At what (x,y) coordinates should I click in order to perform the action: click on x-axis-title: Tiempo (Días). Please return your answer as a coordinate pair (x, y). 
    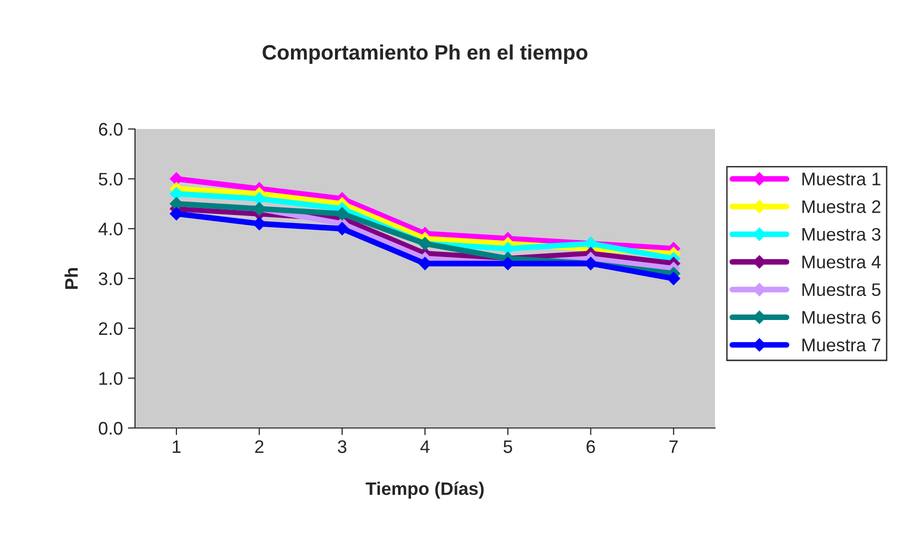
    Looking at the image, I should click on (425, 490).